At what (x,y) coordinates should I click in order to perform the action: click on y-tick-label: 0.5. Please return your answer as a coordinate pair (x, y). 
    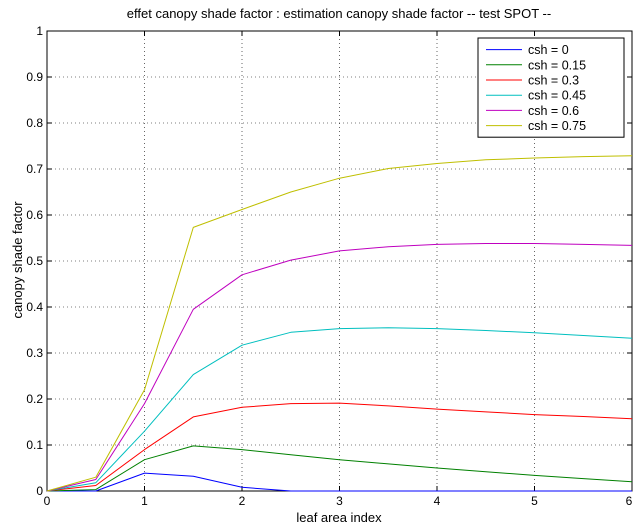
    Looking at the image, I should click on (34, 261).